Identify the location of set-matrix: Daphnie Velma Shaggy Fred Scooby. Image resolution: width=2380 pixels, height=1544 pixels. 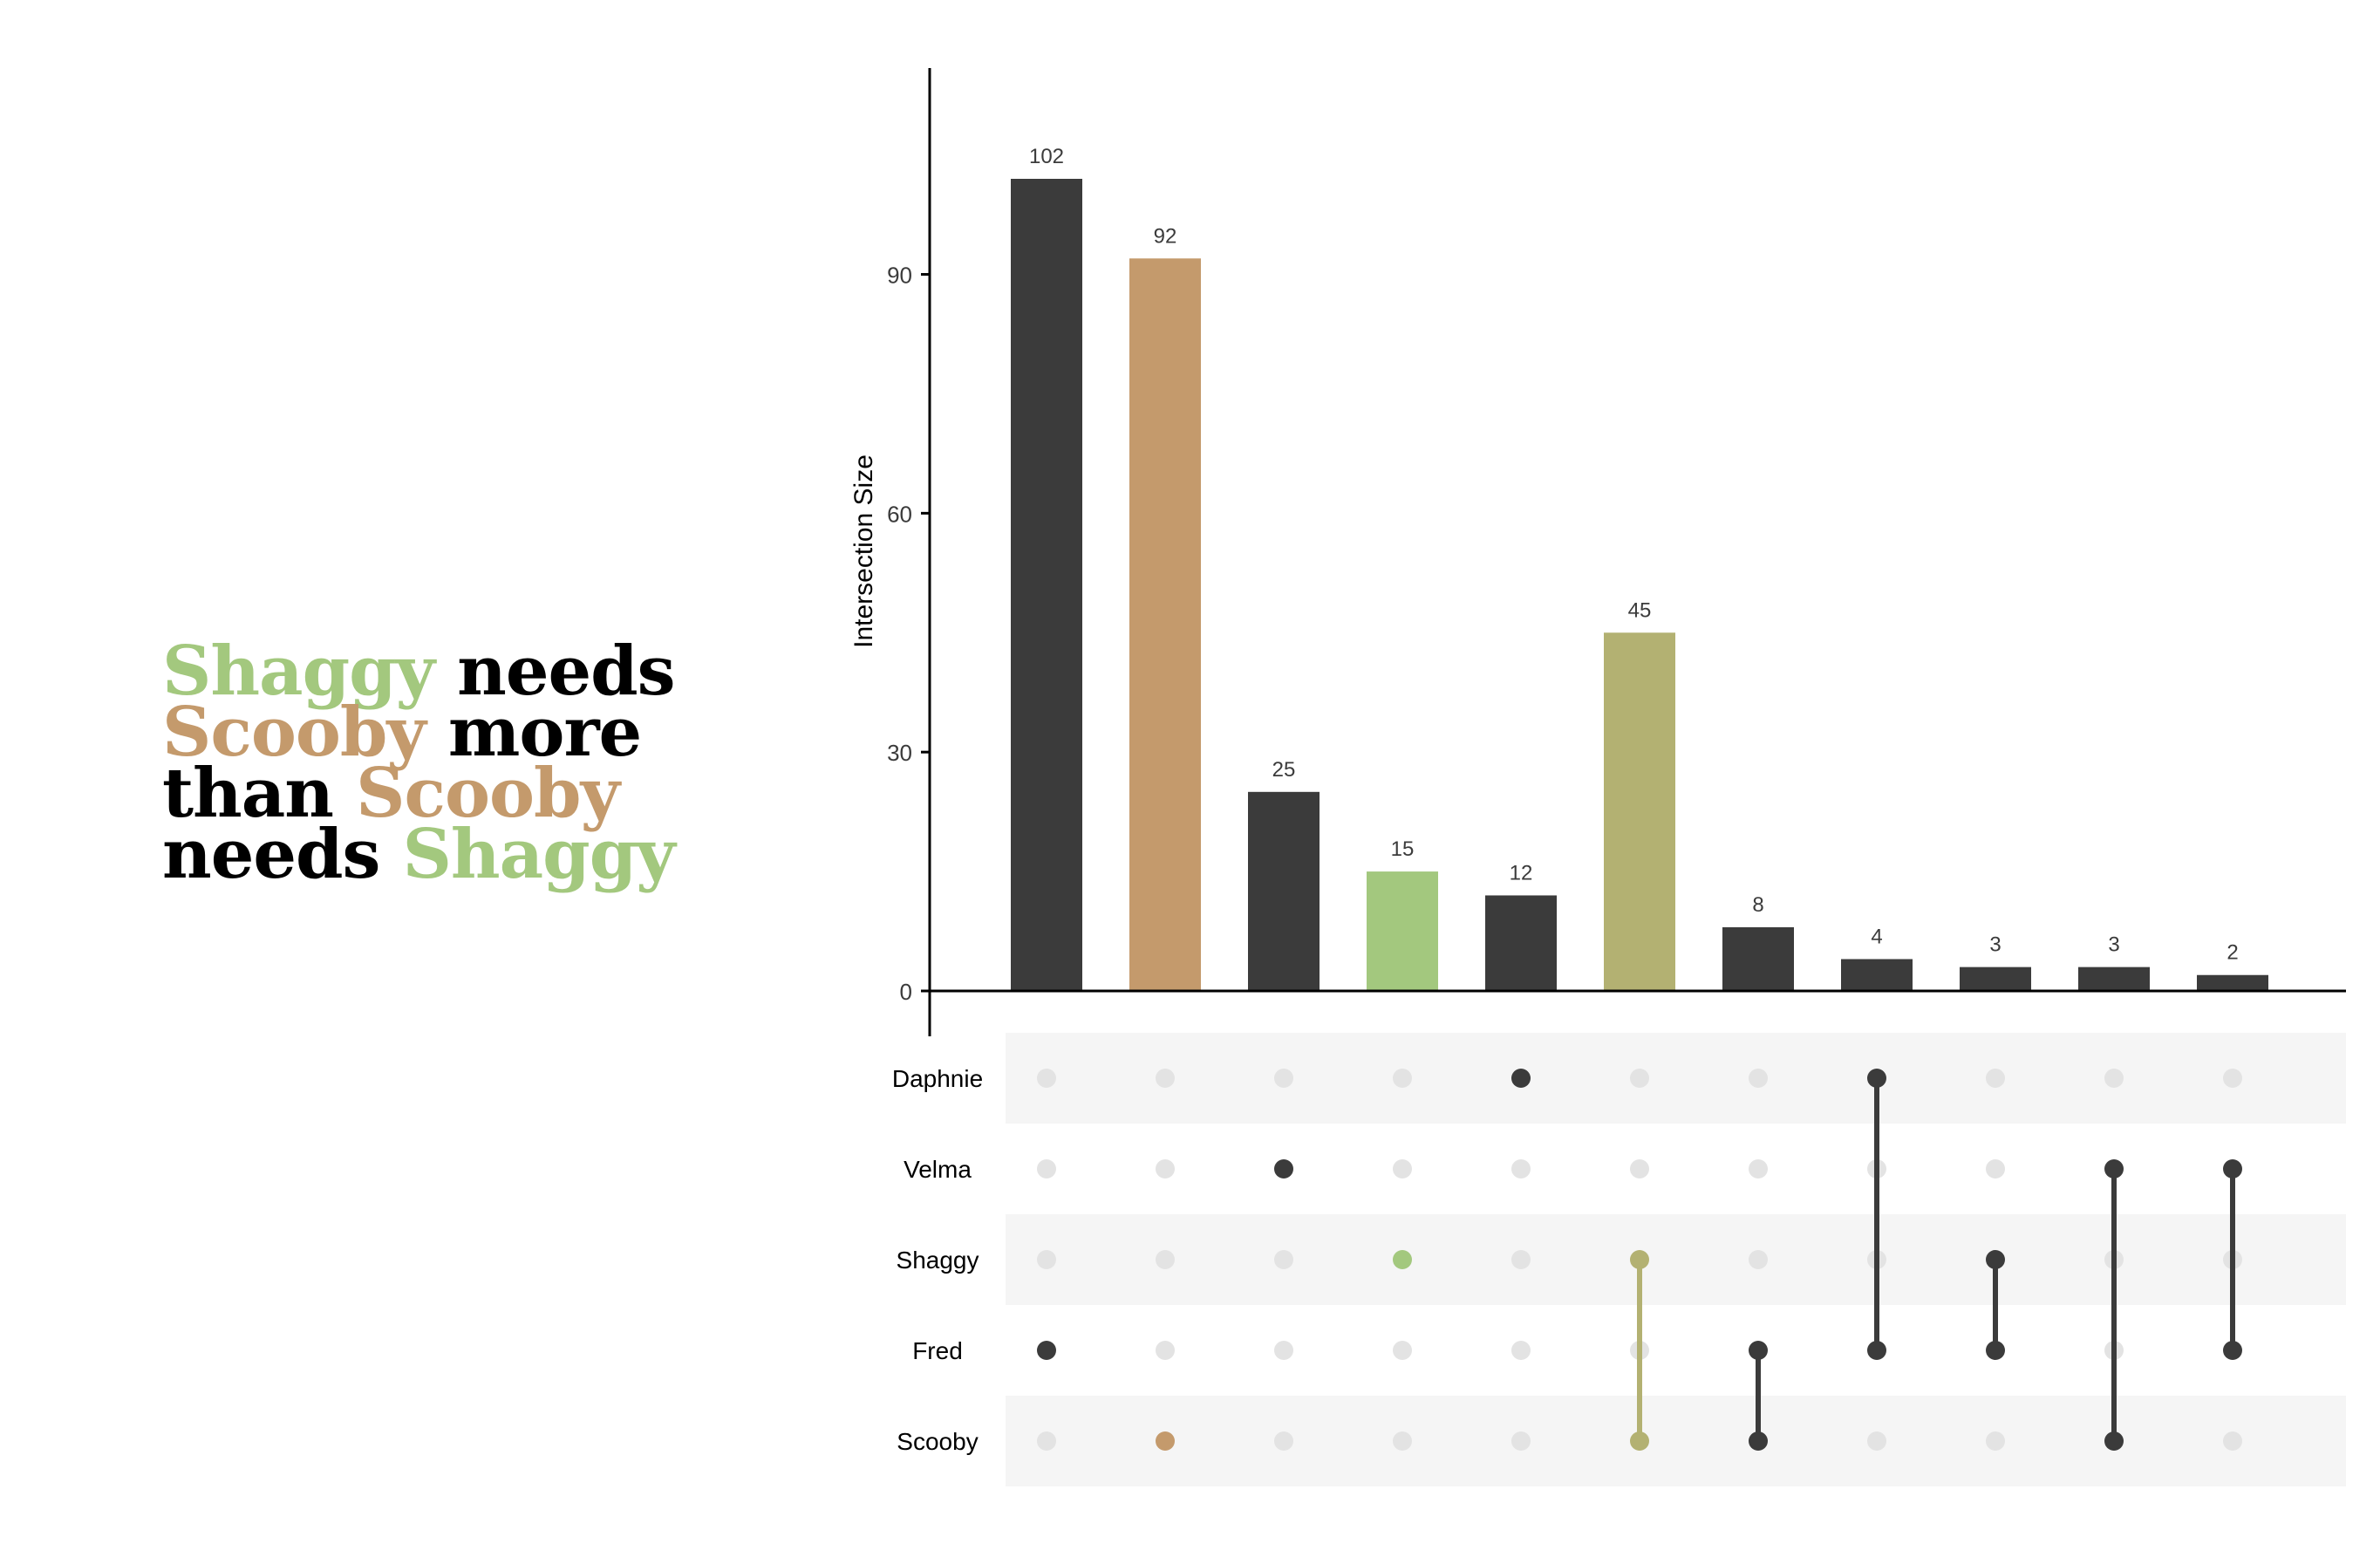
(1567, 1260).